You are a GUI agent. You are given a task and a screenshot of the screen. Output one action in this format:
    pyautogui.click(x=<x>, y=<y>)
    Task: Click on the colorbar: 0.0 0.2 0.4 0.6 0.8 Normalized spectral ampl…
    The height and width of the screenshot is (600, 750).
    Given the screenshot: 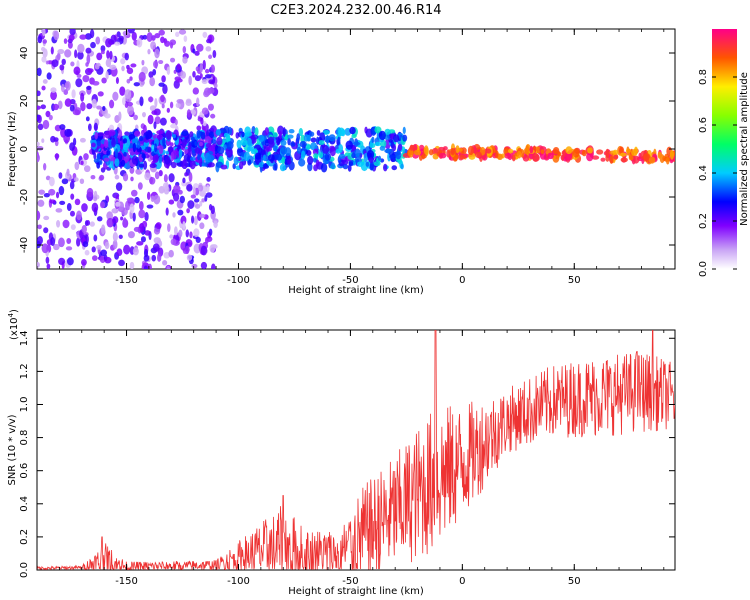 What is the action you would take?
    pyautogui.click(x=724, y=153)
    